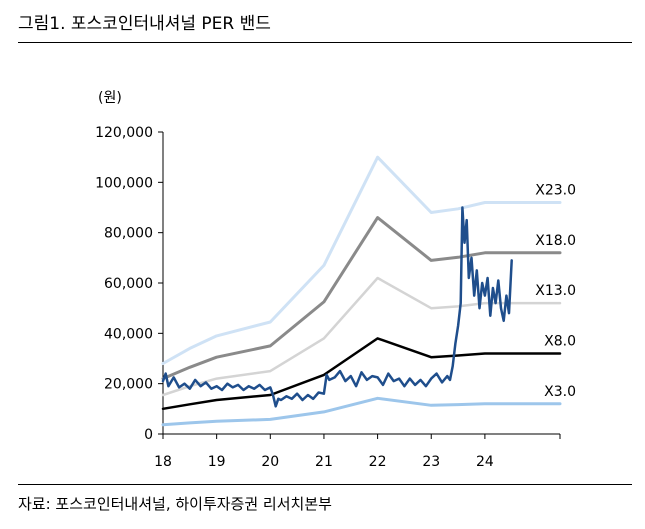 This screenshot has width=645, height=529. Describe the element at coordinates (124, 133) in the screenshot. I see `y-tick-label: 120,000` at that location.